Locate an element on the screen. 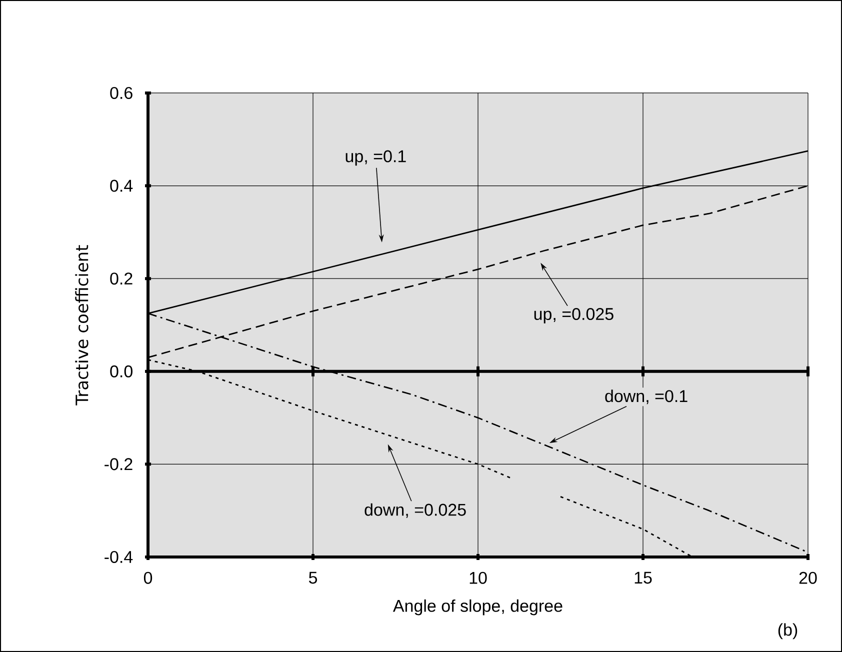  y-tick-label: 0.4 is located at coordinates (121, 186).